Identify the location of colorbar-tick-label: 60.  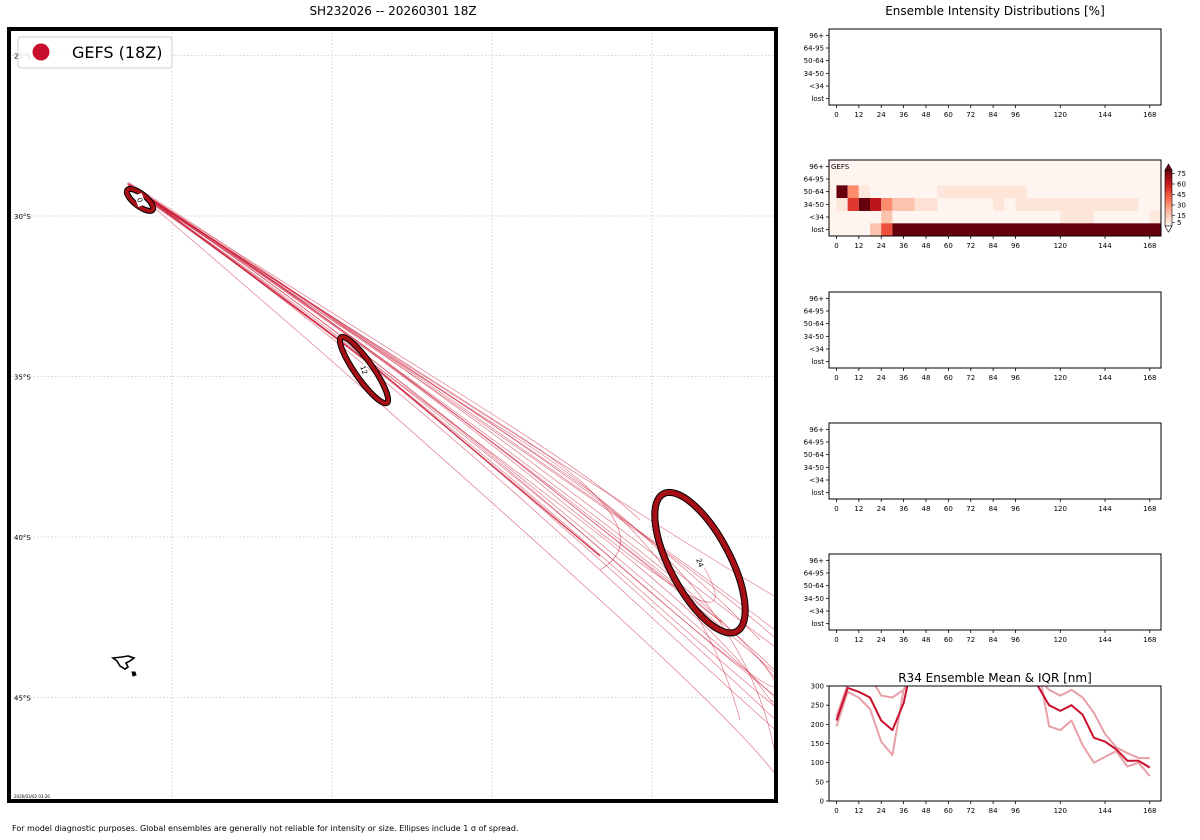
(1181, 185).